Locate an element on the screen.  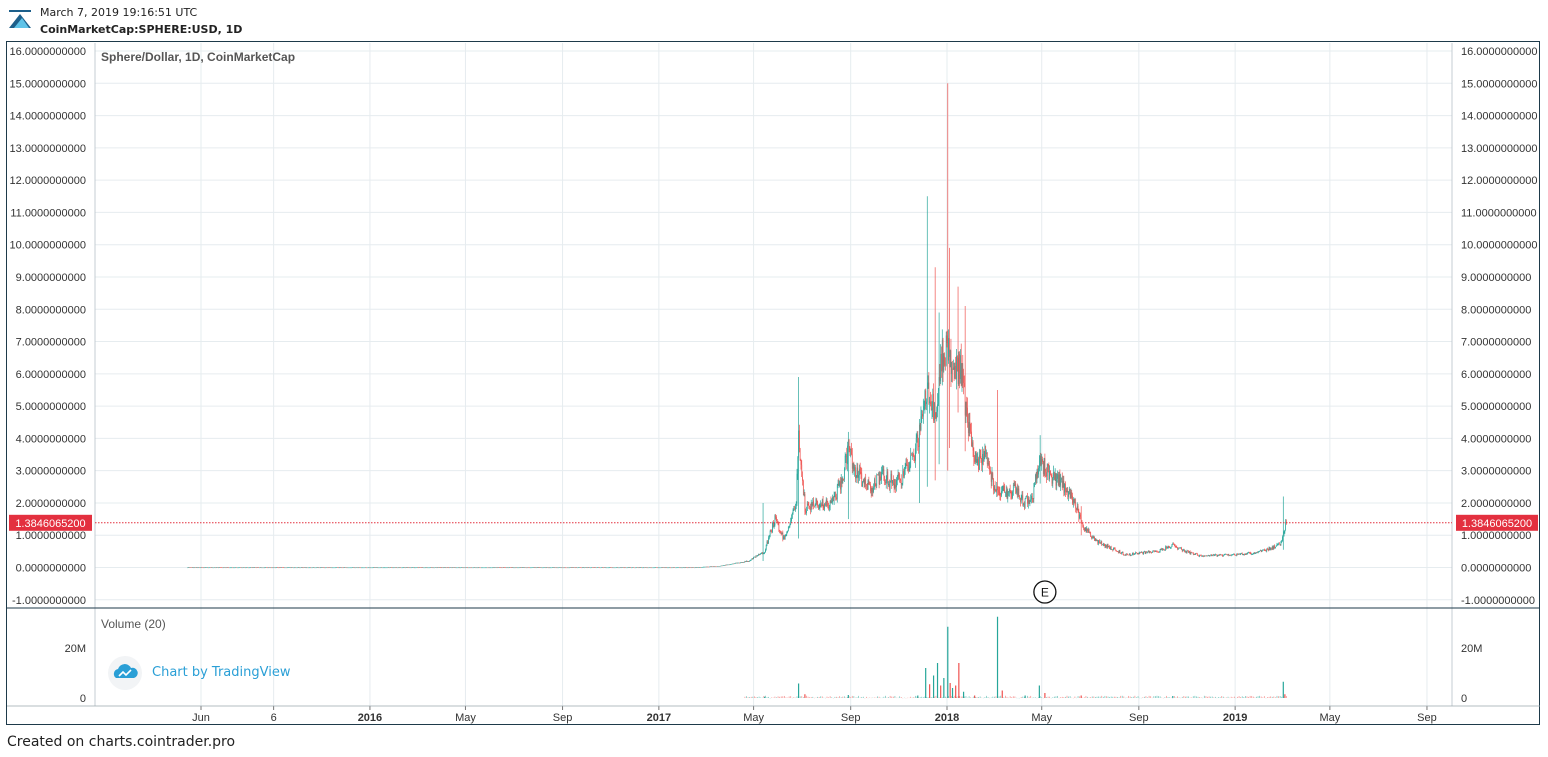
price-tick-label: 9.0000000000 is located at coordinates (1496, 278).